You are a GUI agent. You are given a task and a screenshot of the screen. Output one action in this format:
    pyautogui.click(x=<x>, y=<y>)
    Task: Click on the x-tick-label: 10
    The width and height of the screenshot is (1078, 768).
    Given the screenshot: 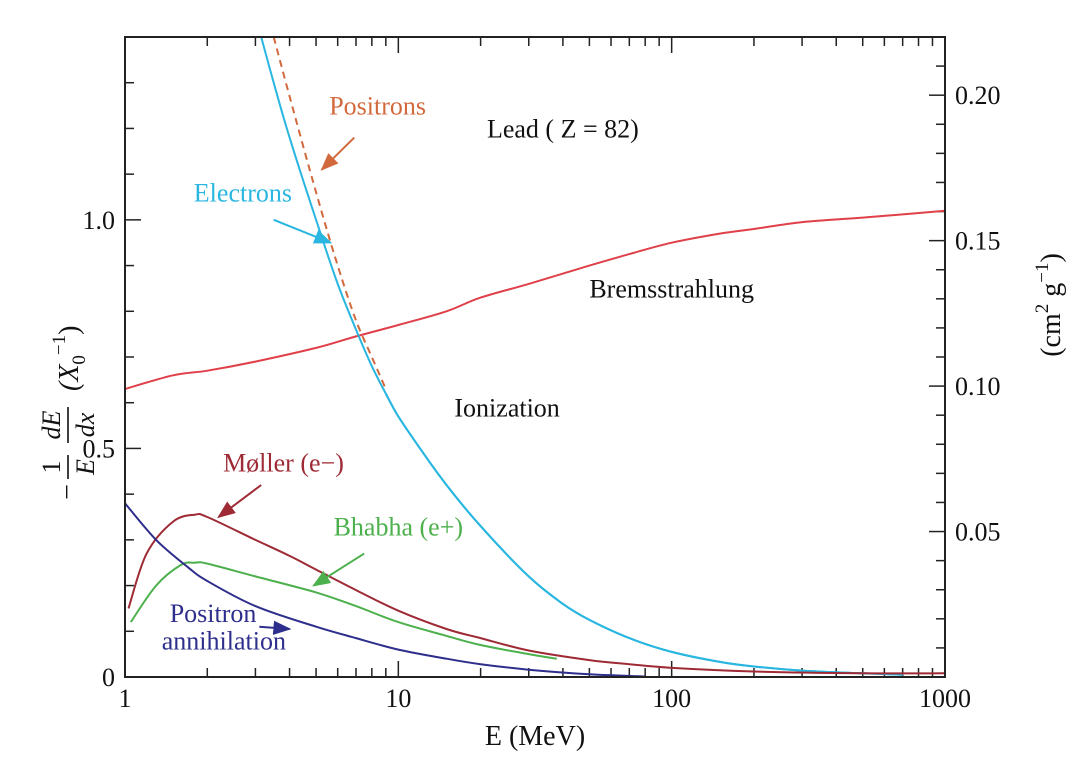 What is the action you would take?
    pyautogui.click(x=398, y=698)
    